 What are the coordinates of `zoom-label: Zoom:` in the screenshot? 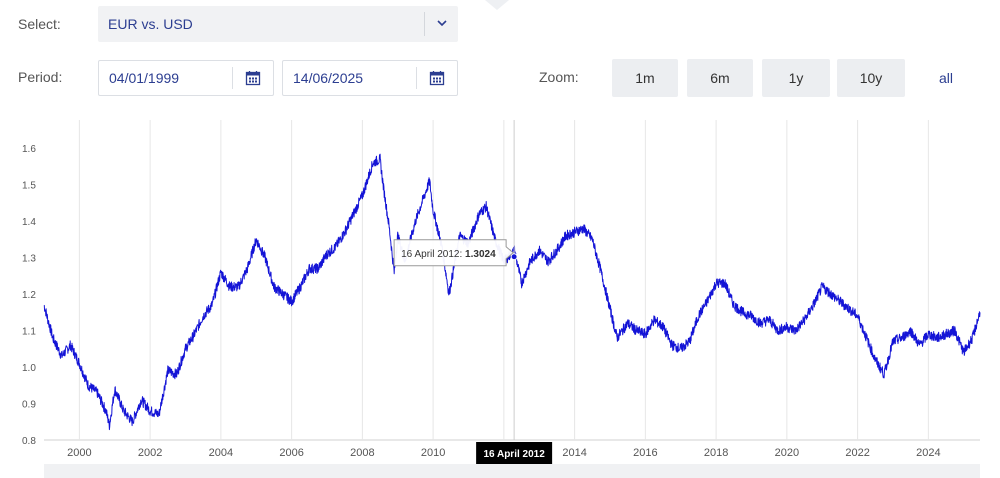 It's located at (559, 77).